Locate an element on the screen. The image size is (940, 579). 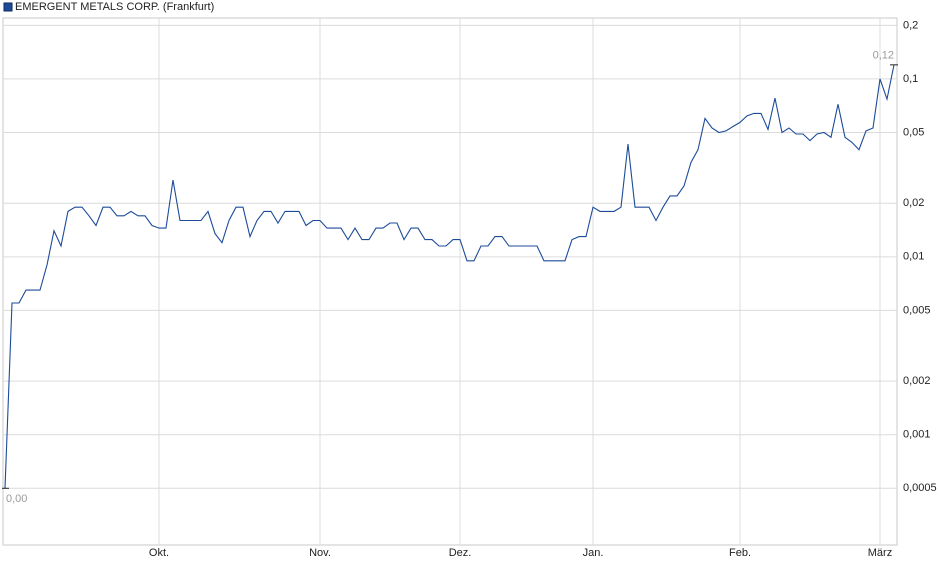
min-label: 0,00 is located at coordinates (16, 499).